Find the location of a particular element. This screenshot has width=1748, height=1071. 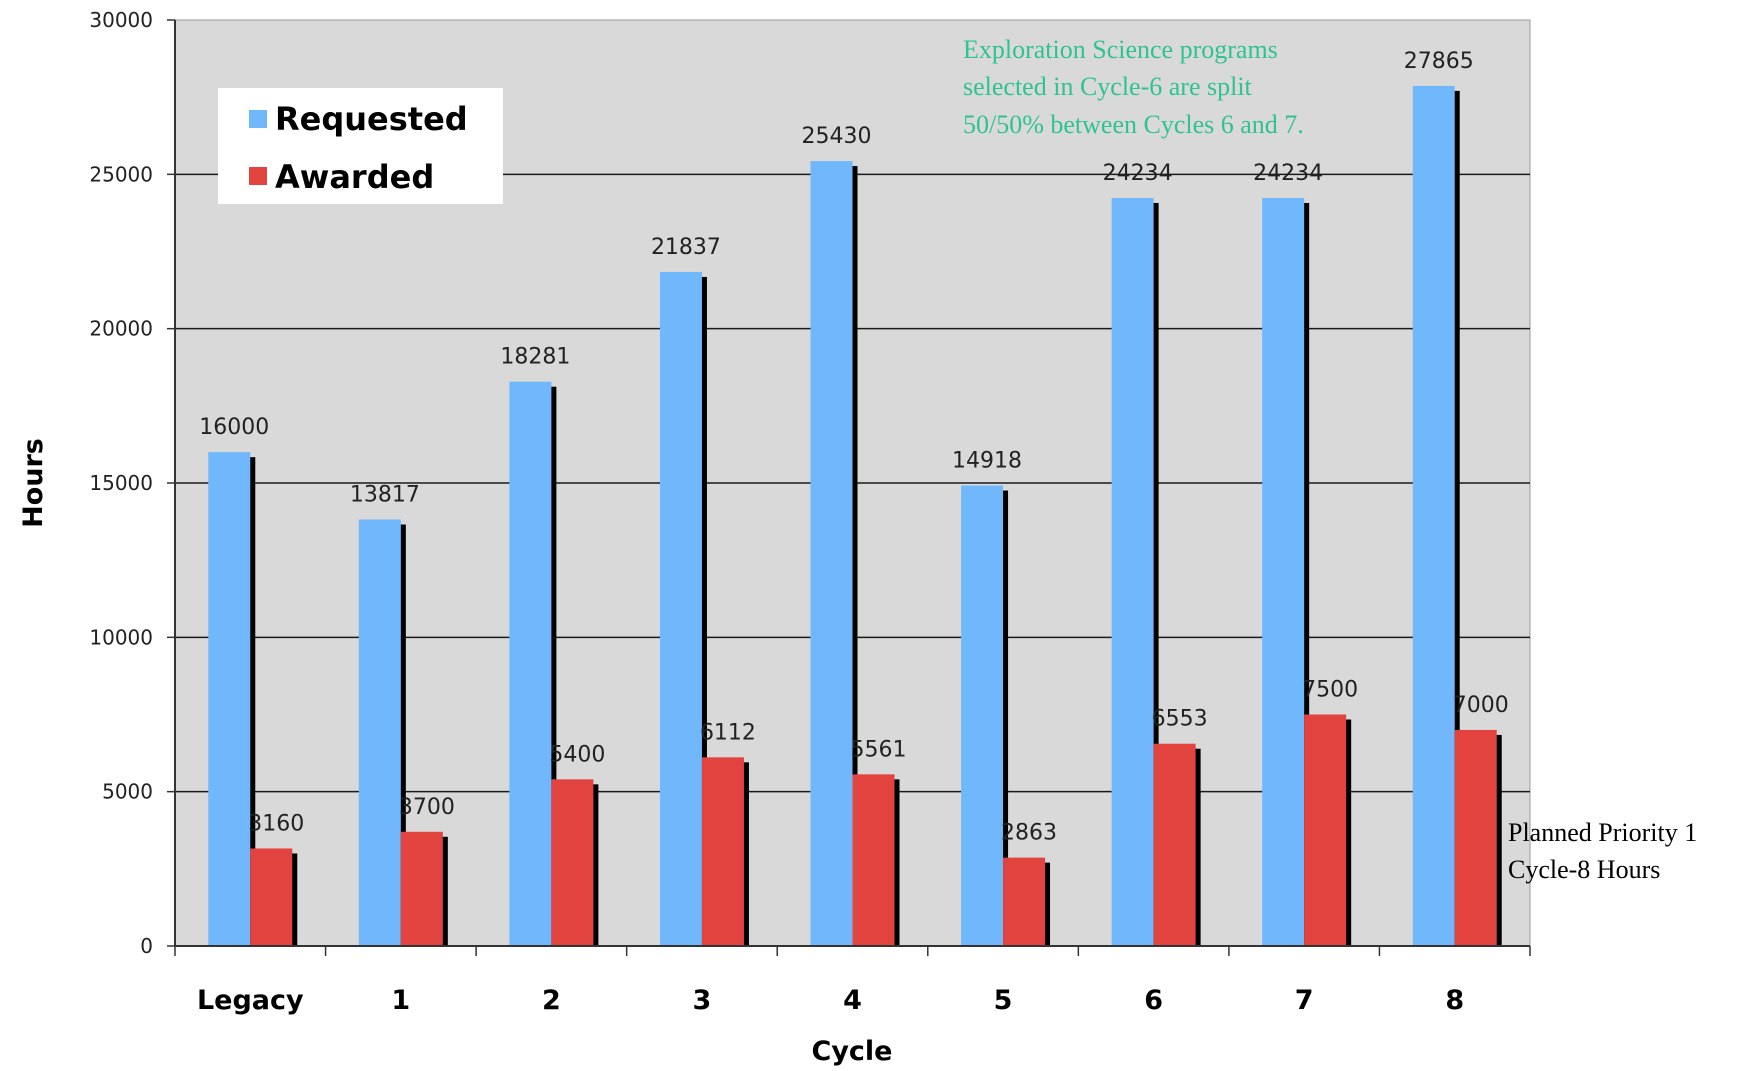

data-label-requested: 25430 is located at coordinates (837, 136).